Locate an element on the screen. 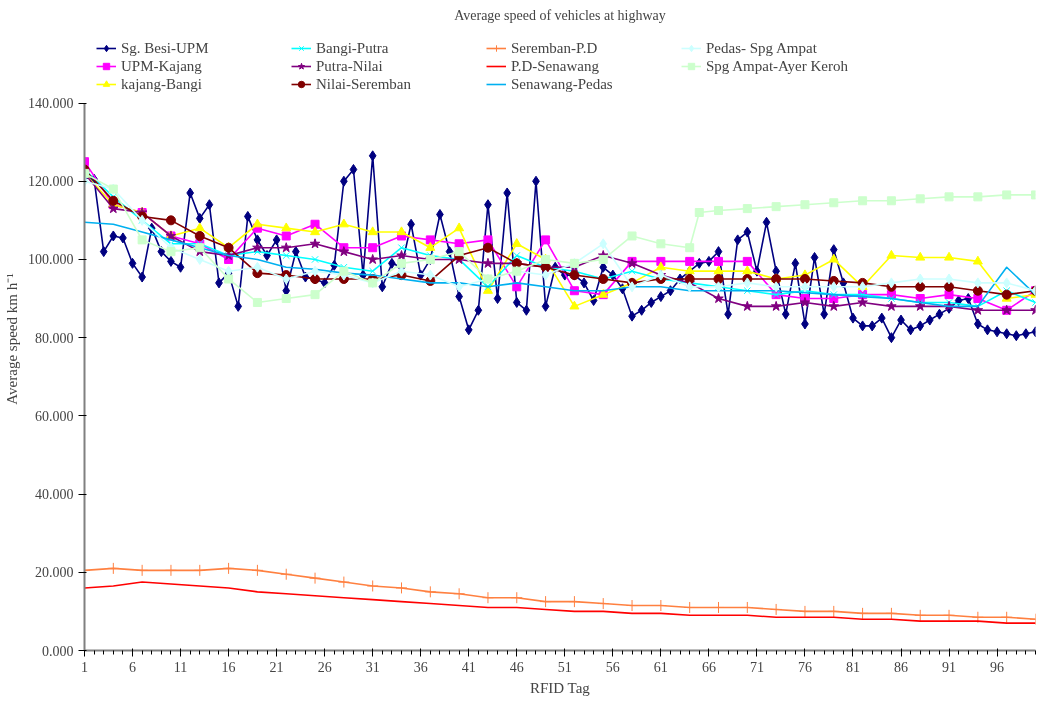 The width and height of the screenshot is (1049, 708). y-tick-label: 0.000 is located at coordinates (58, 651).